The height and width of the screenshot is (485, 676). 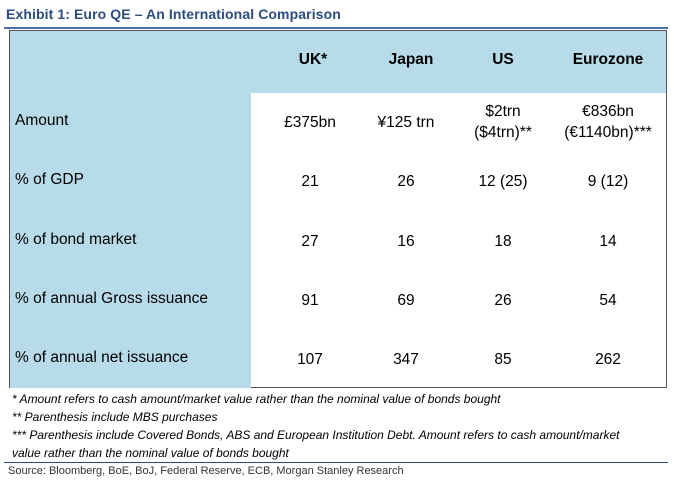 What do you see at coordinates (608, 300) in the screenshot?
I see `table-cell: 54` at bounding box center [608, 300].